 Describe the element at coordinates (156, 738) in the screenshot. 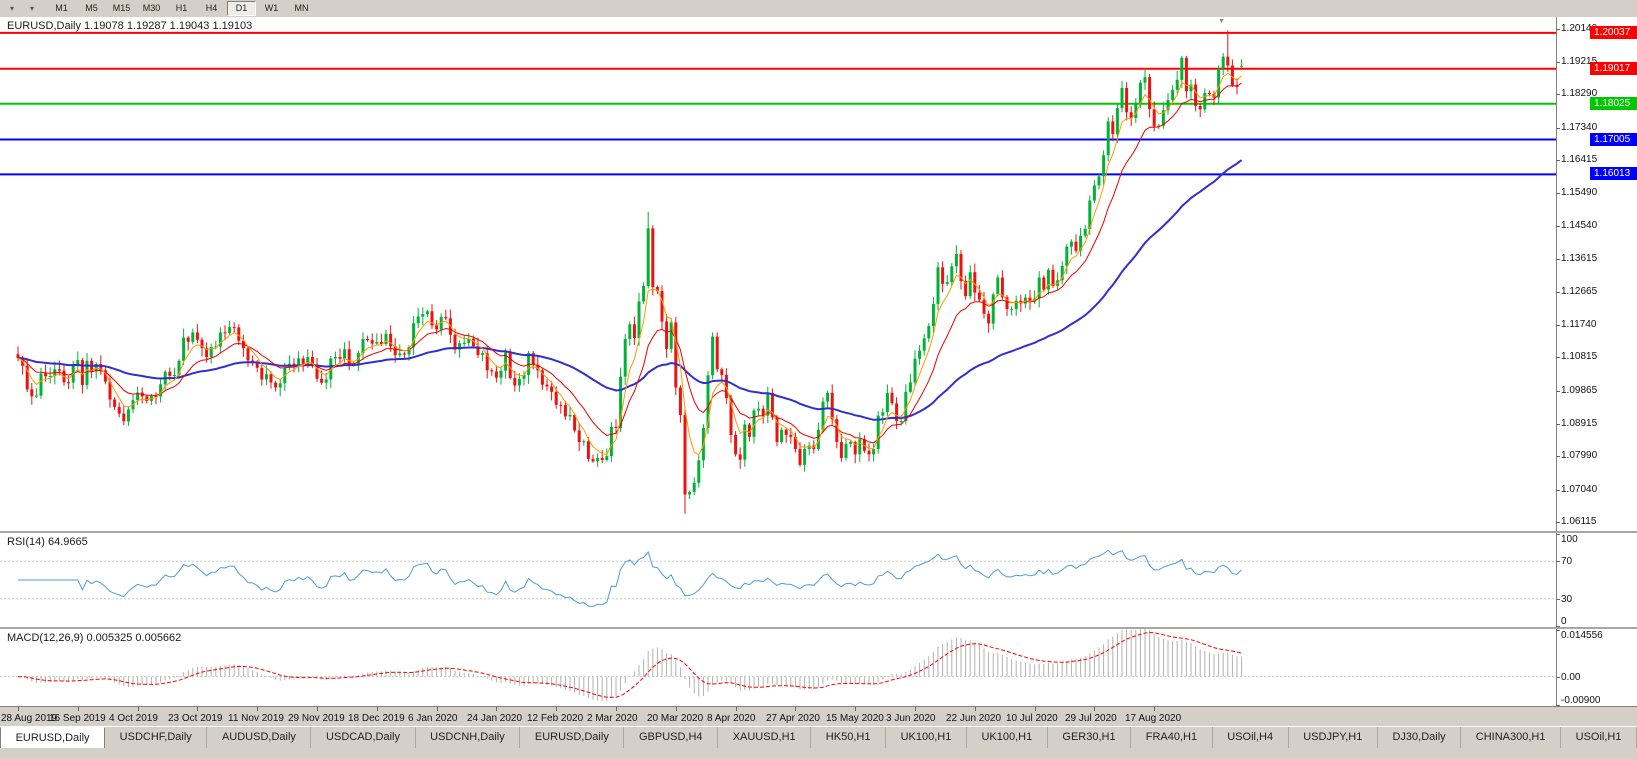

I see `chart-tab-usdchf-daily: USDCHF,Daily` at that location.